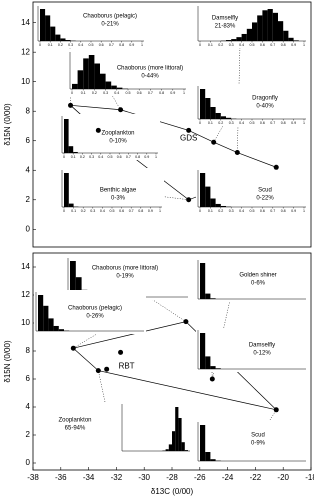 This screenshot has width=320, height=500. What do you see at coordinates (262, 354) in the screenshot?
I see `inset-range: 0-12%` at bounding box center [262, 354].